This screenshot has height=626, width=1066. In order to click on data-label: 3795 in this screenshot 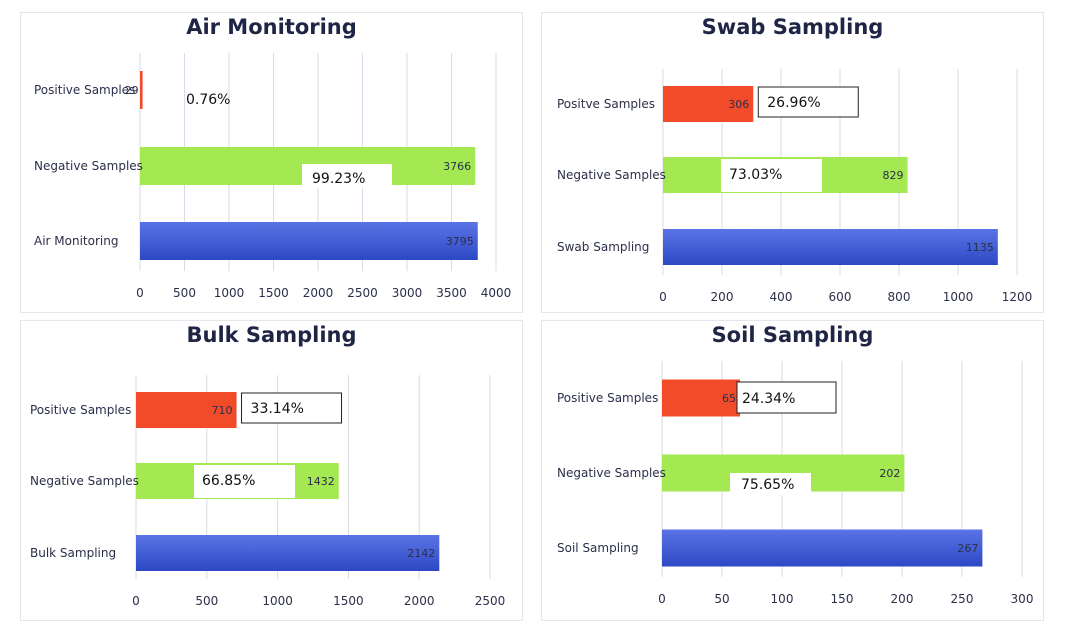, I will do `click(460, 241)`.